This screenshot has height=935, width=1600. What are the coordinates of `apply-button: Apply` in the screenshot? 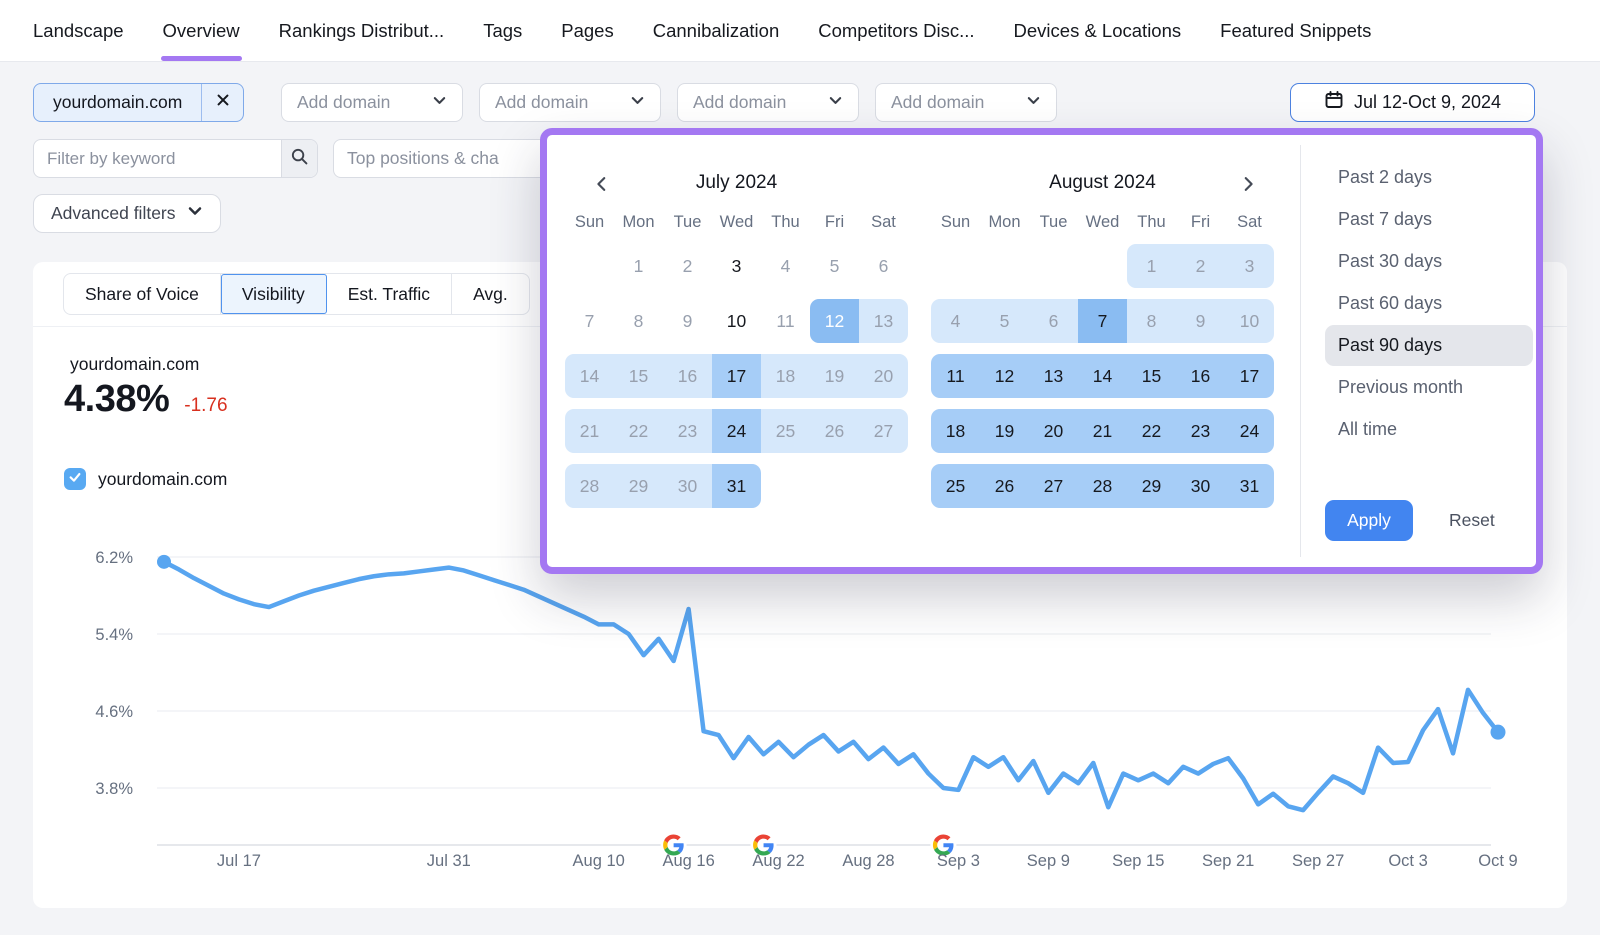 It's located at (1369, 520).